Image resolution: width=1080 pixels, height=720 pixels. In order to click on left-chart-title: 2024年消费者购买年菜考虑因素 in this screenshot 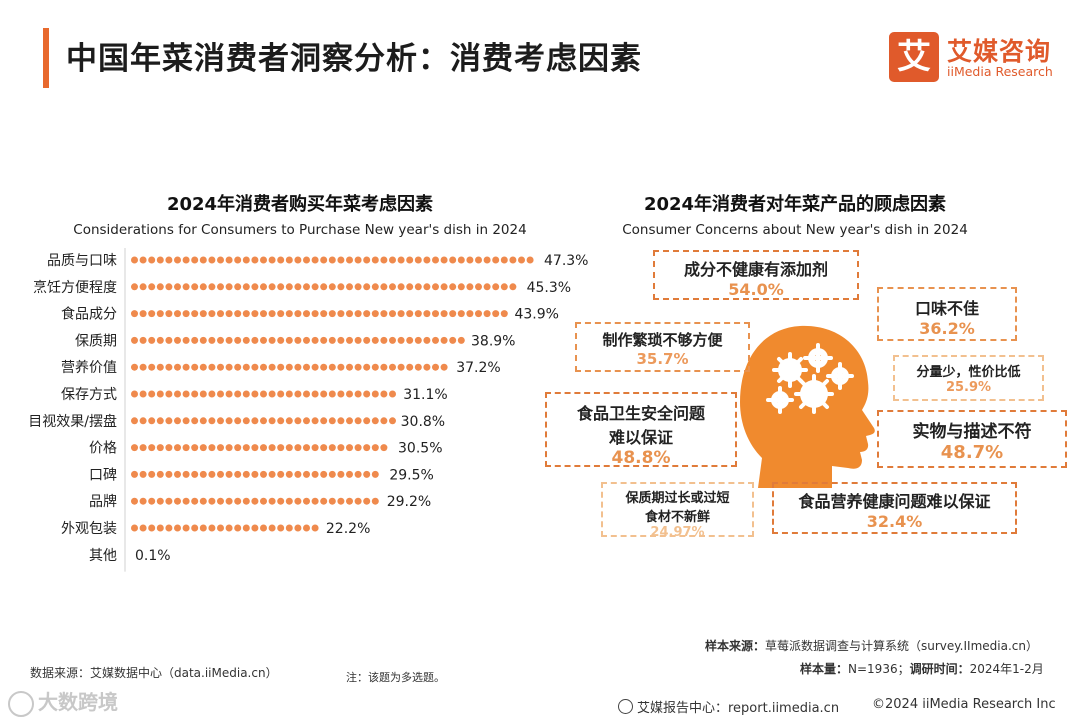, I will do `click(300, 204)`.